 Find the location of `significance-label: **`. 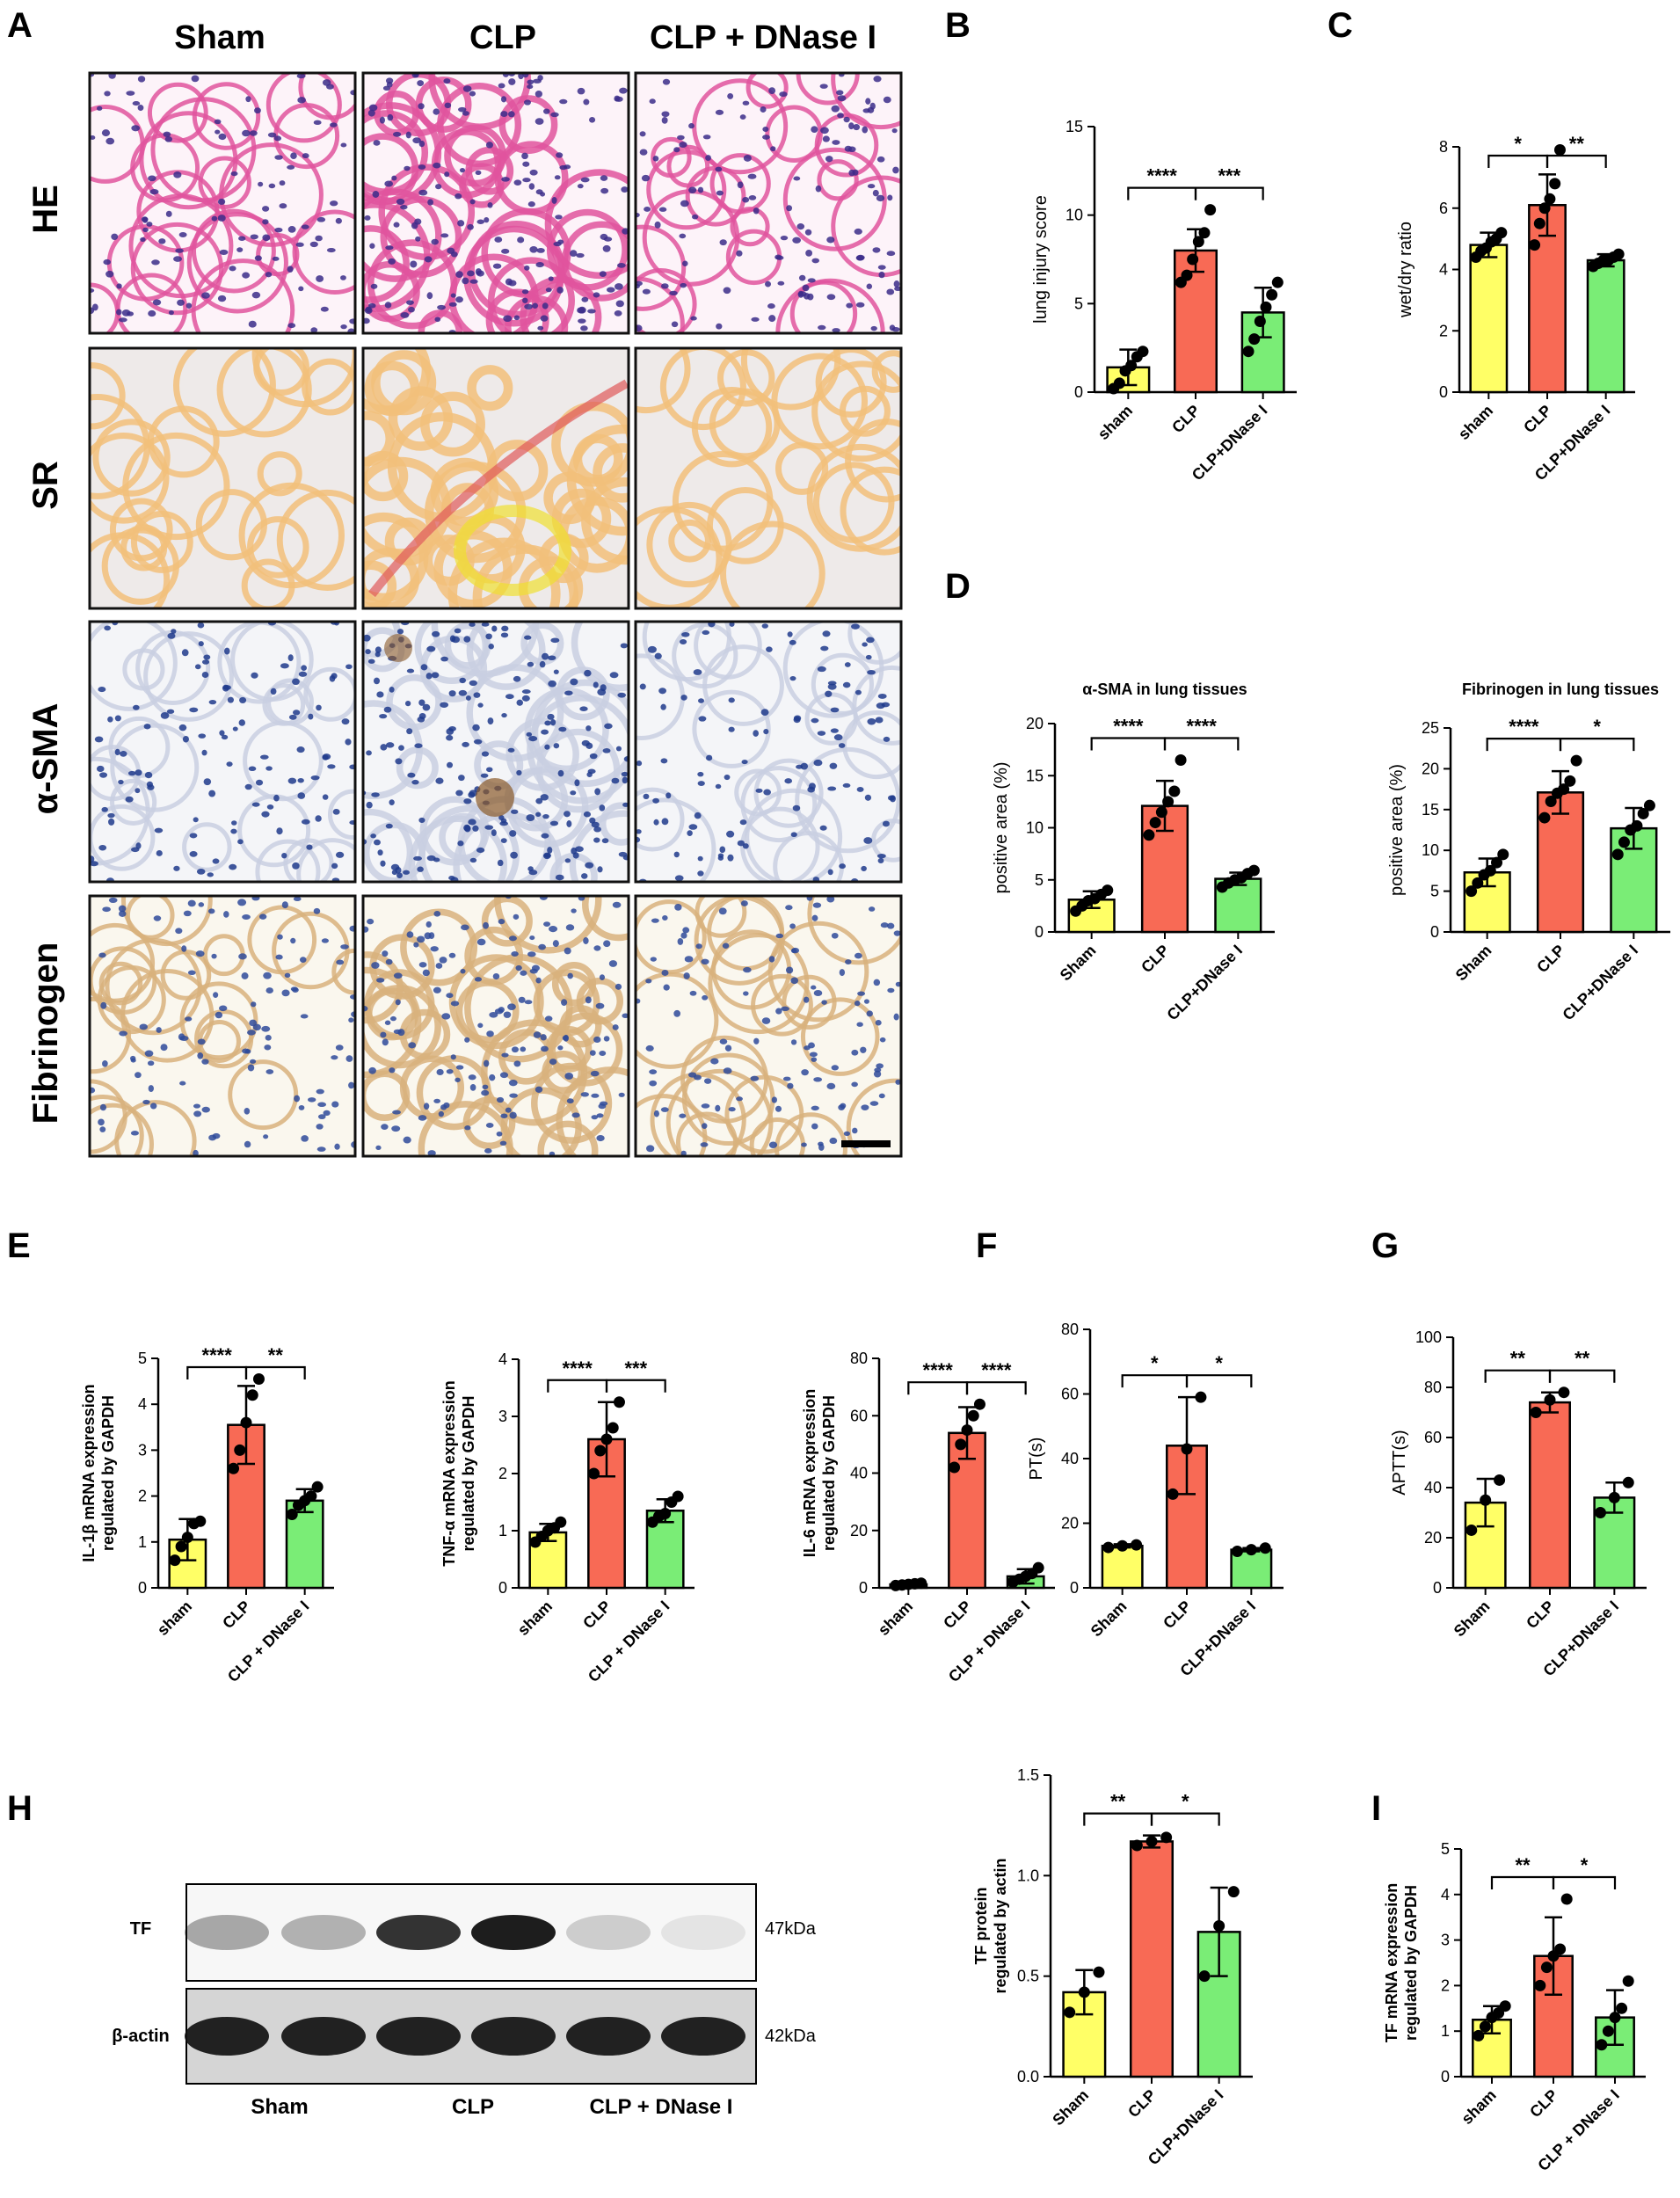

significance-label: ** is located at coordinates (1518, 1359).